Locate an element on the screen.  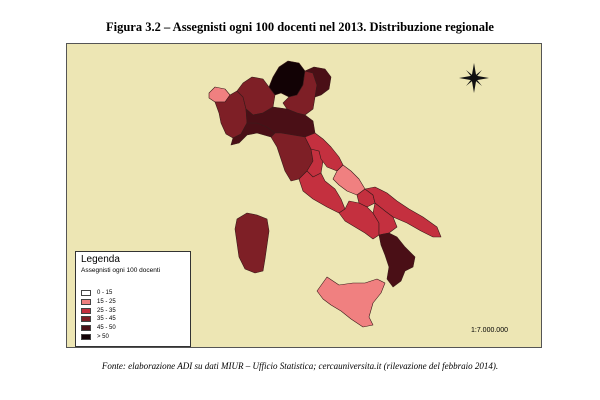
region-sardegna is located at coordinates (252, 243).